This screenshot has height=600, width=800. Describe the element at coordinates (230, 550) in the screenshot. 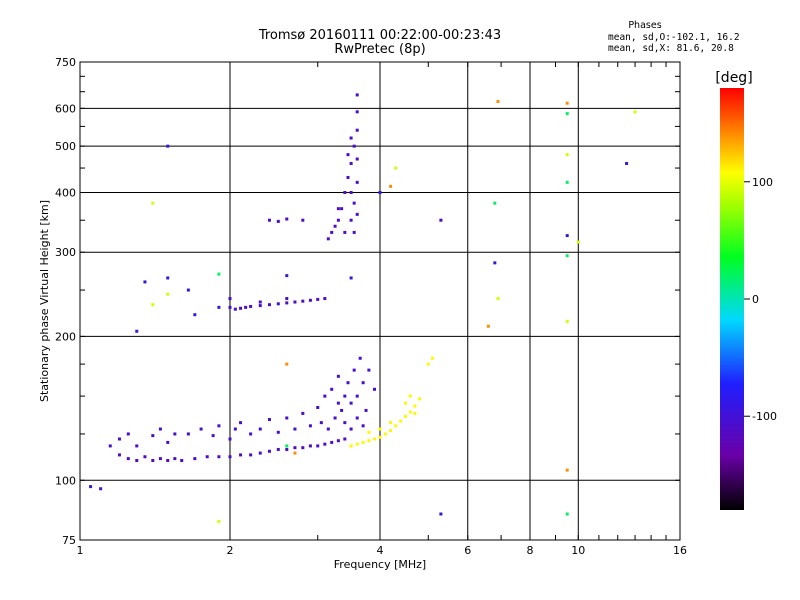

I see `x-tick-label: 2` at that location.